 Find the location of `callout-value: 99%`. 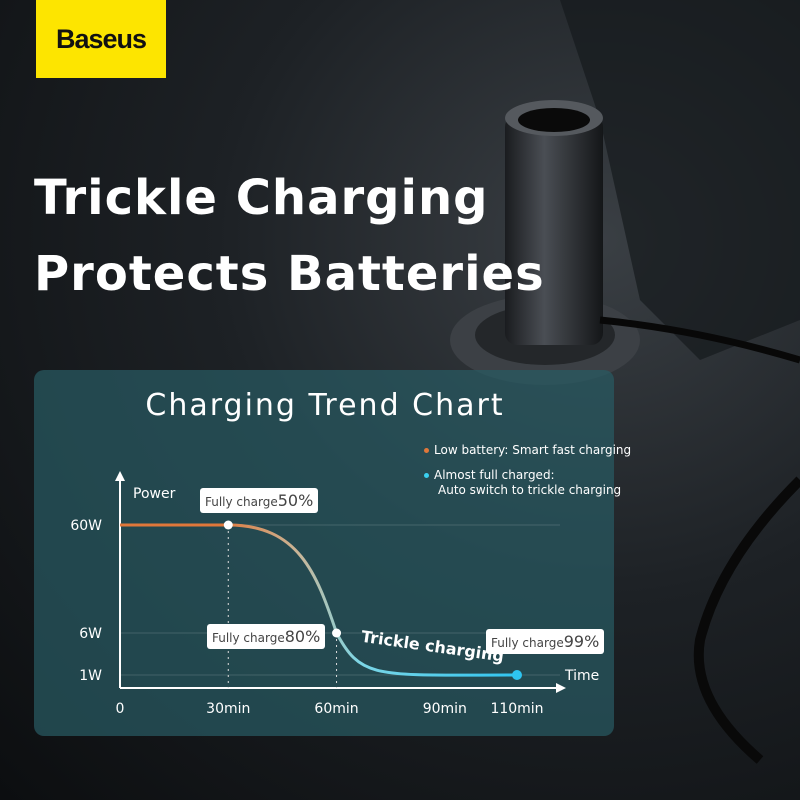

callout-value: 99% is located at coordinates (581, 641).